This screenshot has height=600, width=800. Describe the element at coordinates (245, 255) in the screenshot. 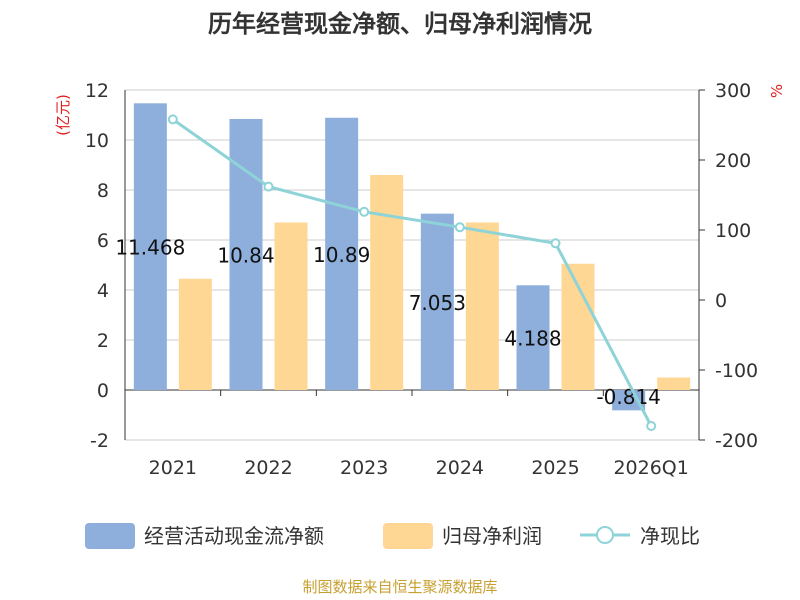

I see `cash-flow-data-label: 10.84` at that location.